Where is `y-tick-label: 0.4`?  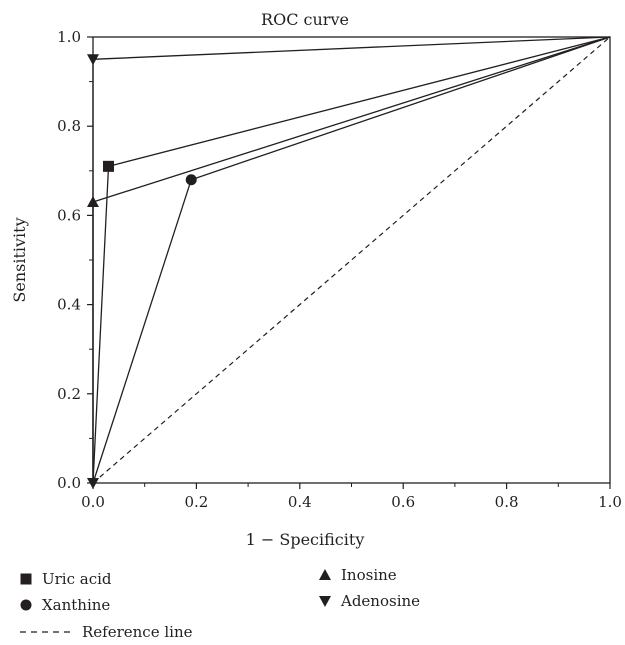 y-tick-label: 0.4 is located at coordinates (69, 305).